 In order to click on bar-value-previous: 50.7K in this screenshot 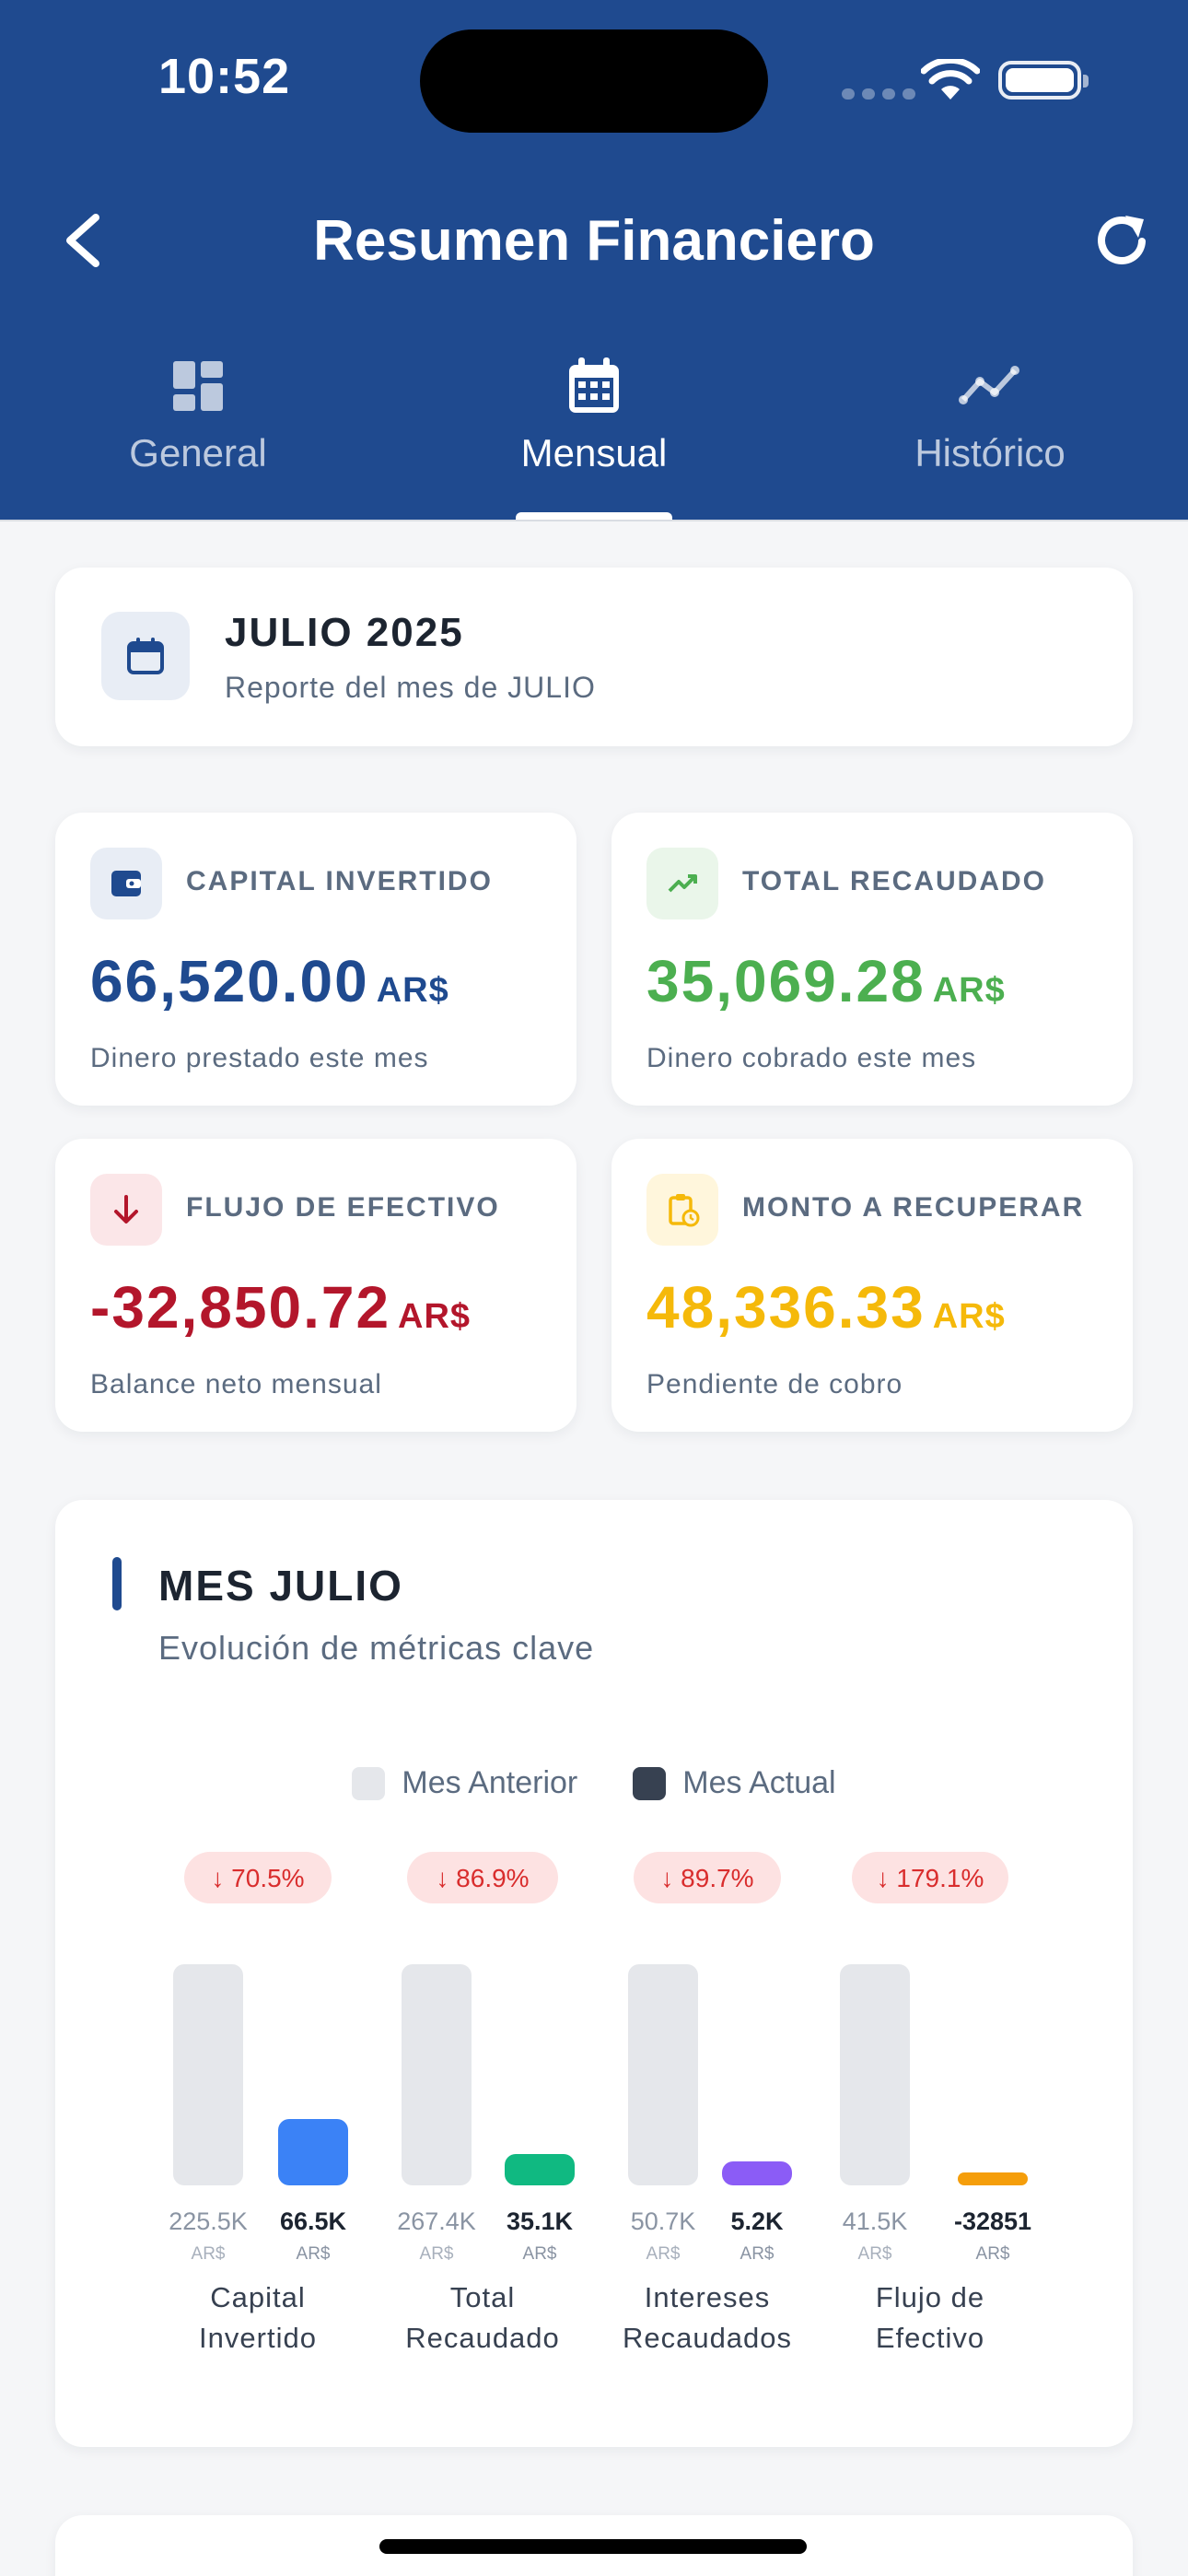, I will do `click(663, 2221)`.